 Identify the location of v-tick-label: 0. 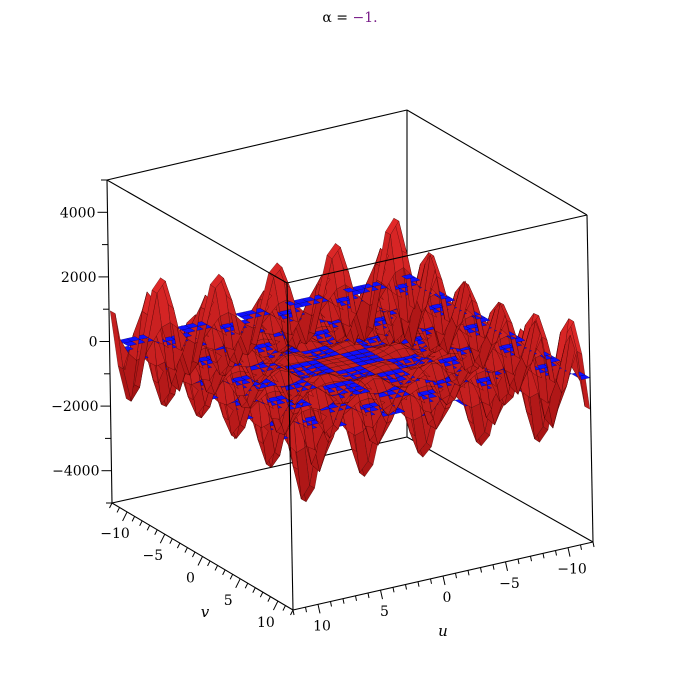
(190, 579).